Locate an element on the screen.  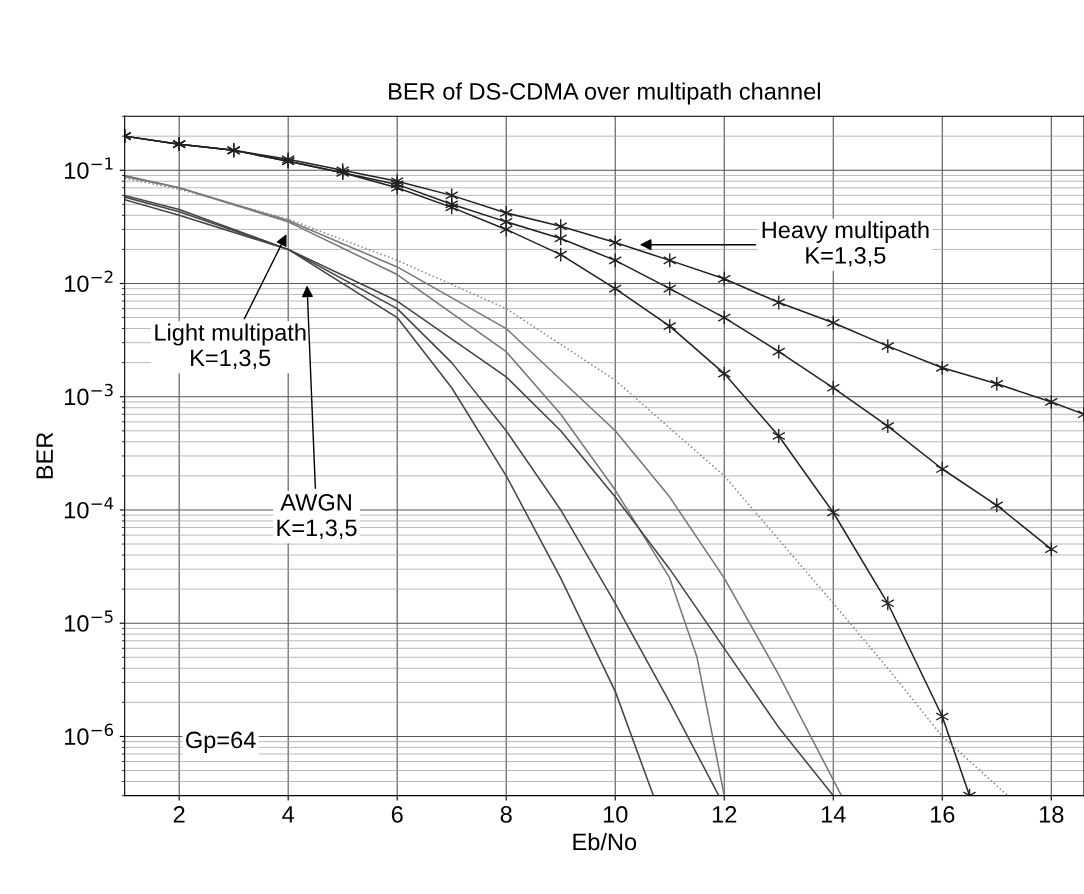
y-tick-label: 10$^{−4}$ is located at coordinates (89, 508).